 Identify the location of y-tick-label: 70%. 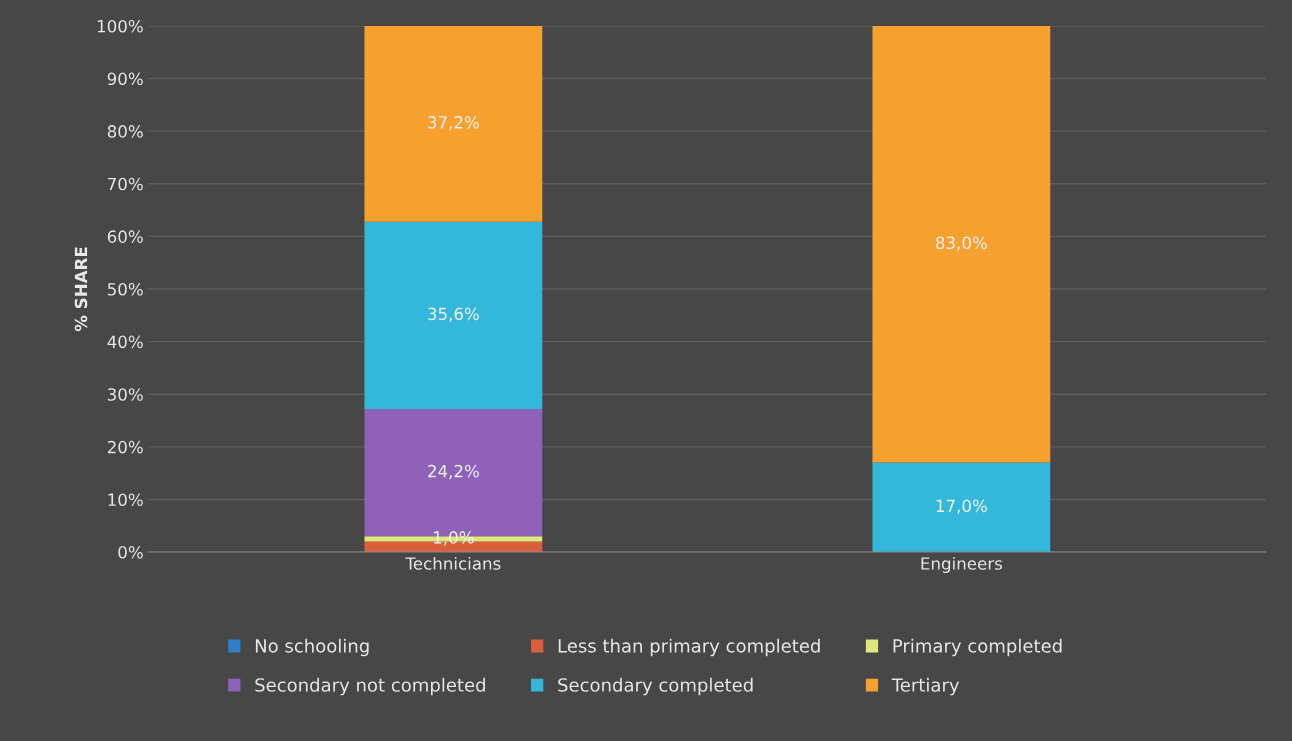
(125, 184).